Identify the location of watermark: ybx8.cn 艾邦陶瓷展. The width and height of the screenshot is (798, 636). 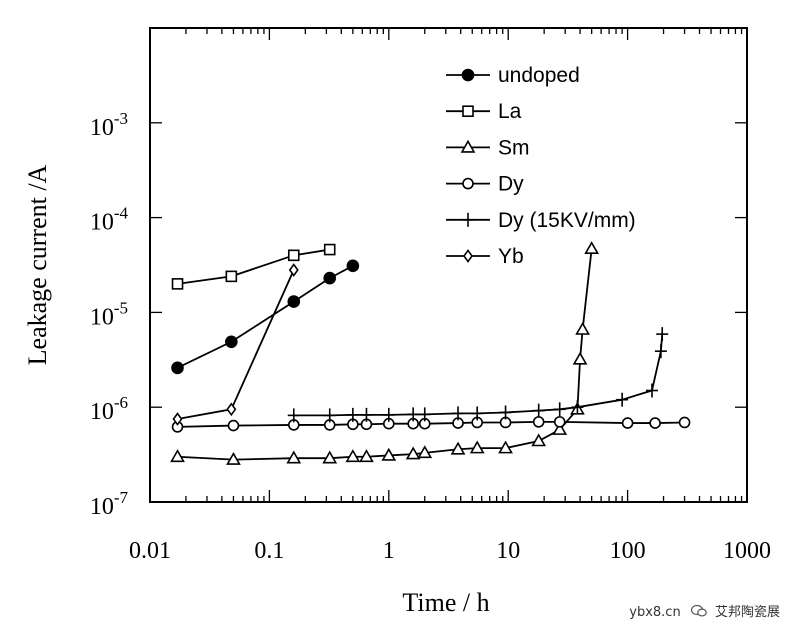
(704, 610).